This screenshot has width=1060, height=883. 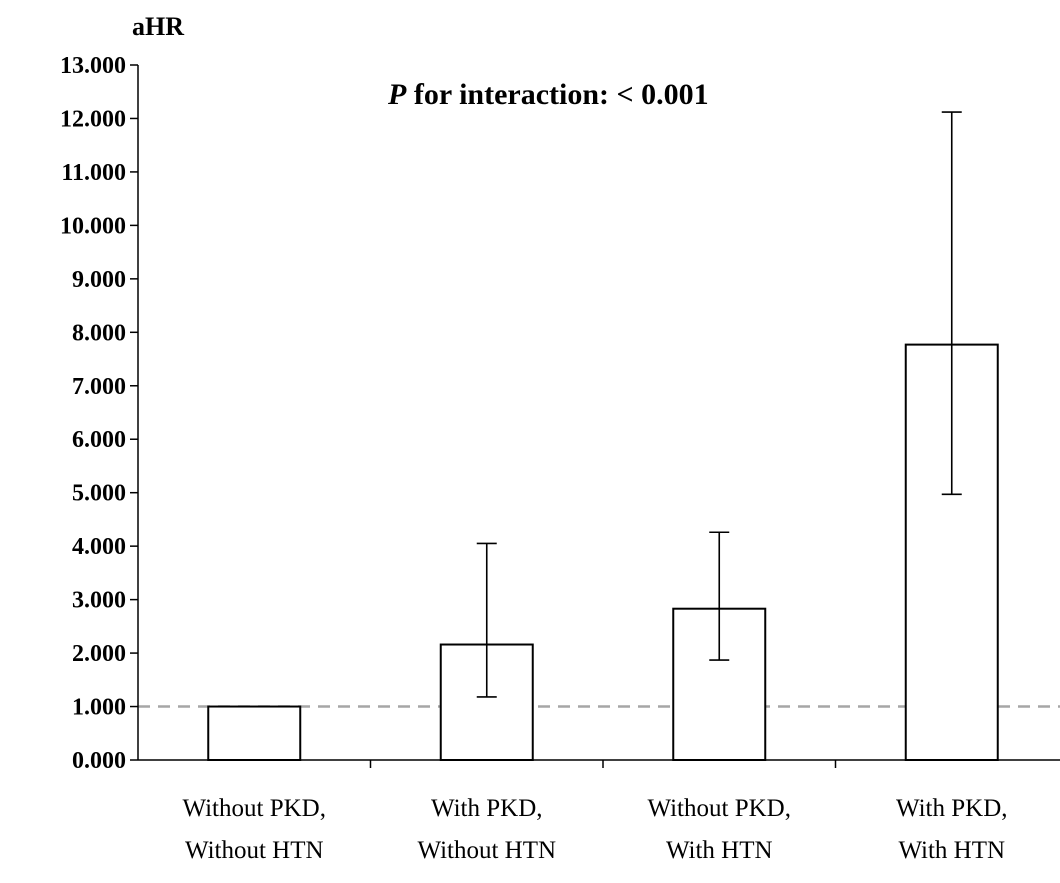 I want to click on y-tick-label: 13.000, so click(x=93, y=66).